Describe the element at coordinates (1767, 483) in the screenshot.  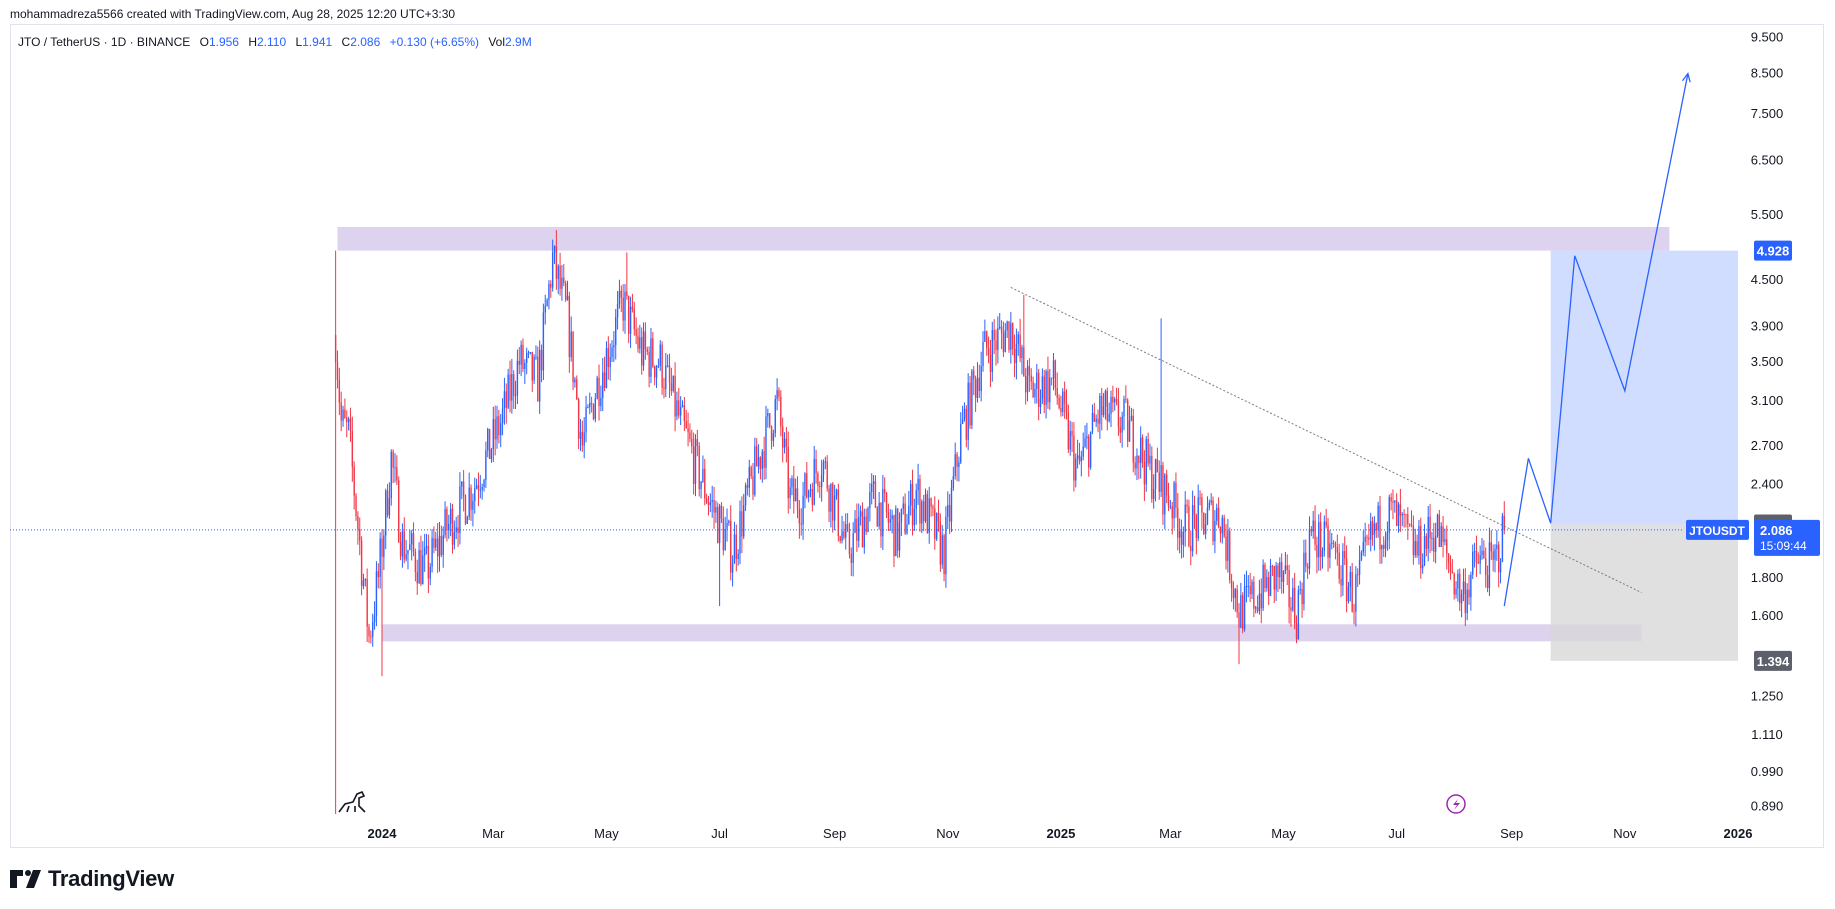
I see `y-tick-label: 2.400` at that location.